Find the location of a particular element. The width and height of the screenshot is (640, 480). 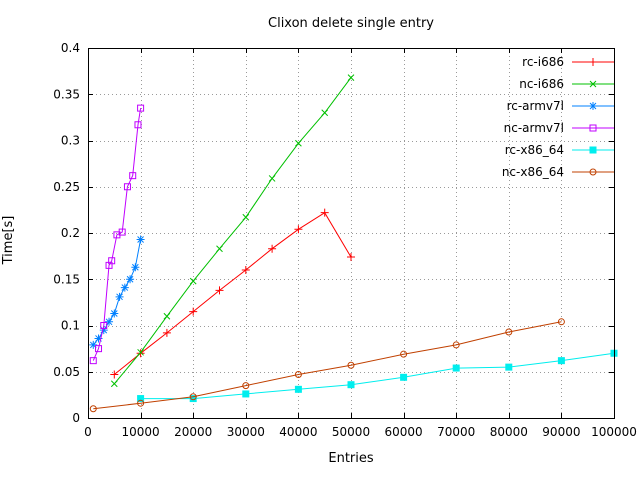

legend-label-nc-i686: nc-i686 is located at coordinates (541, 84).